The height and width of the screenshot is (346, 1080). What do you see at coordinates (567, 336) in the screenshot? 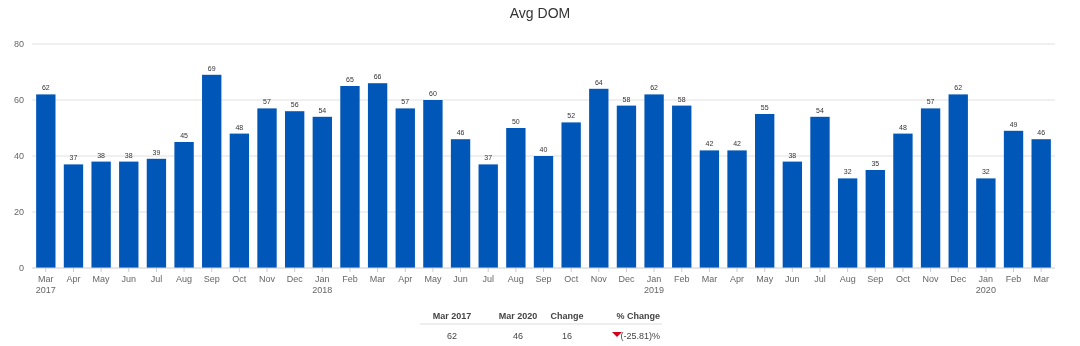
I see `text: 16` at bounding box center [567, 336].